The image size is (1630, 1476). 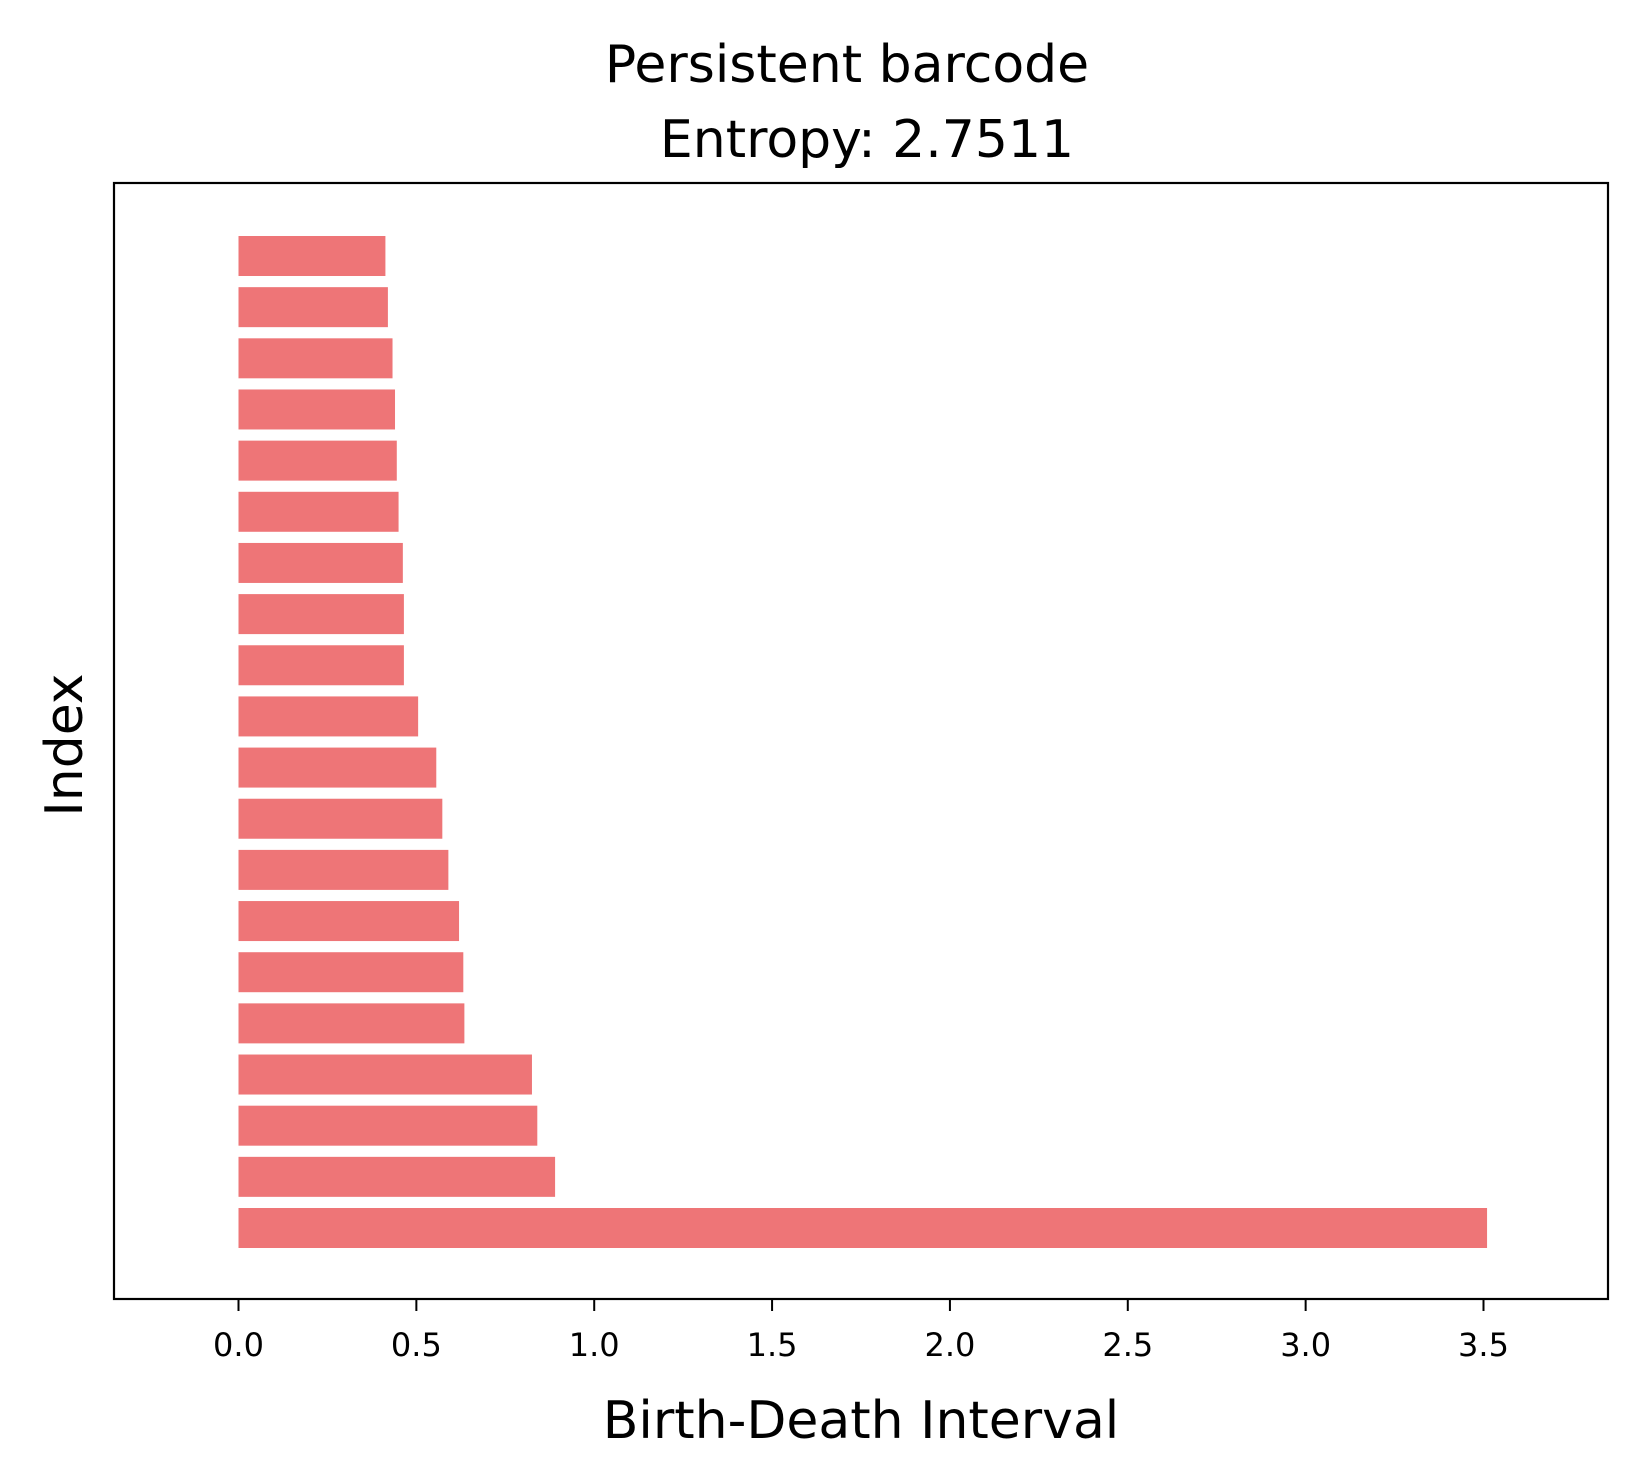 What do you see at coordinates (65, 744) in the screenshot?
I see `y-axis-label: Index` at bounding box center [65, 744].